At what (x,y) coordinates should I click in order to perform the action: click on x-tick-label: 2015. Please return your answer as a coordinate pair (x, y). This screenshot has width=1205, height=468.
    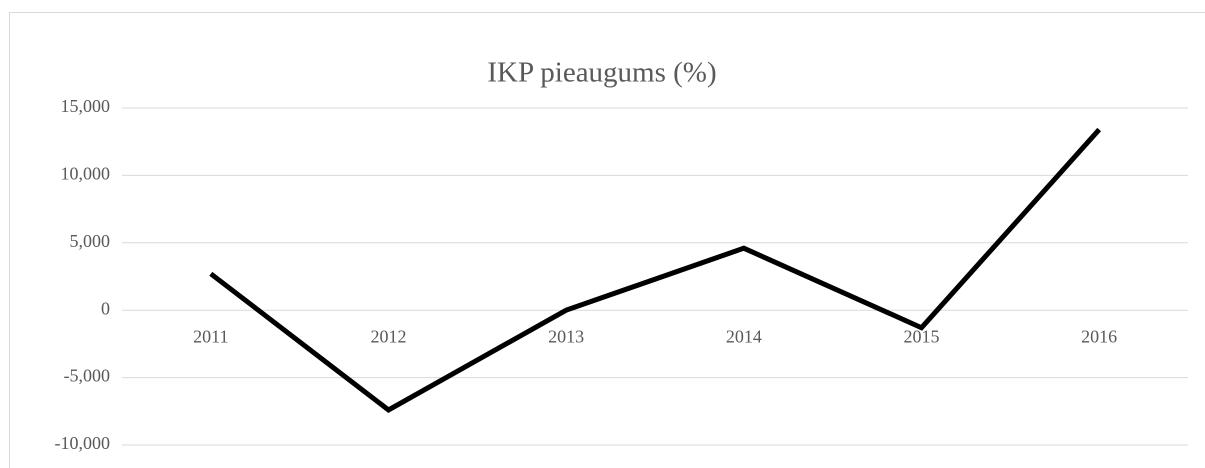
    Looking at the image, I should click on (922, 336).